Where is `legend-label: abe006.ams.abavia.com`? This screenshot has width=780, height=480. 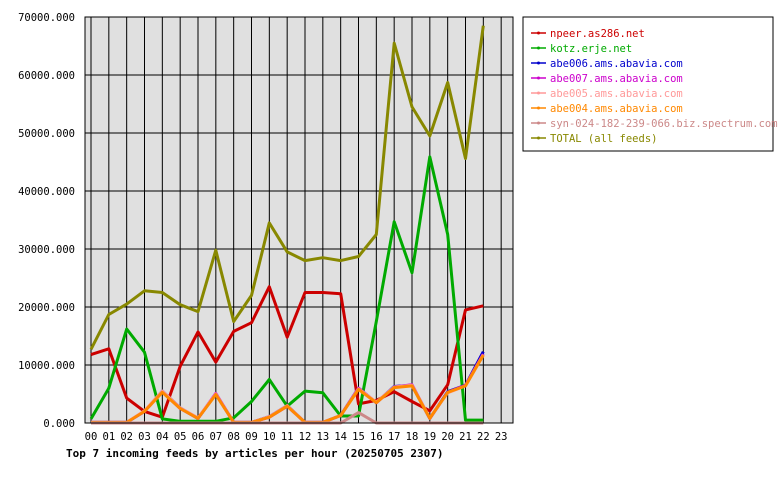
legend-label: abe006.ams.abavia.com is located at coordinates (616, 64).